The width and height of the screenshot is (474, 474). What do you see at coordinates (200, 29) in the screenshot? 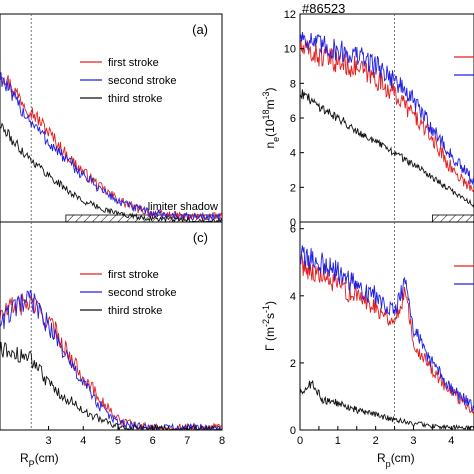
I see `panel-label: (a)` at bounding box center [200, 29].